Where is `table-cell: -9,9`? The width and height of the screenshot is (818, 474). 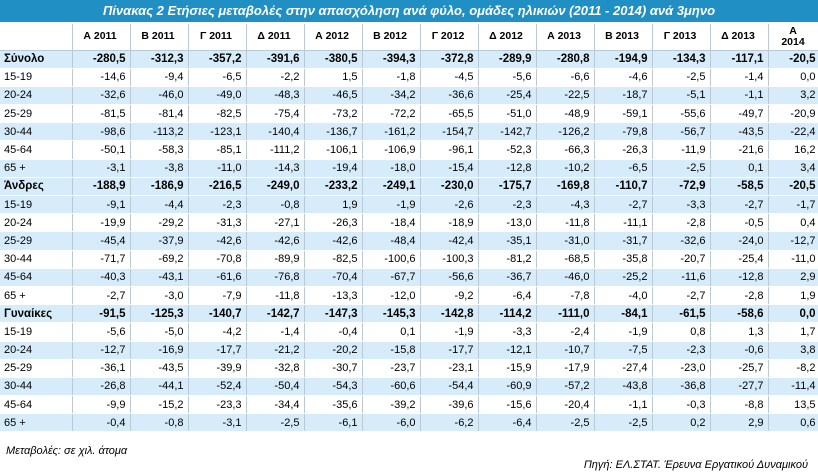
table-cell: -9,9 is located at coordinates (101, 405).